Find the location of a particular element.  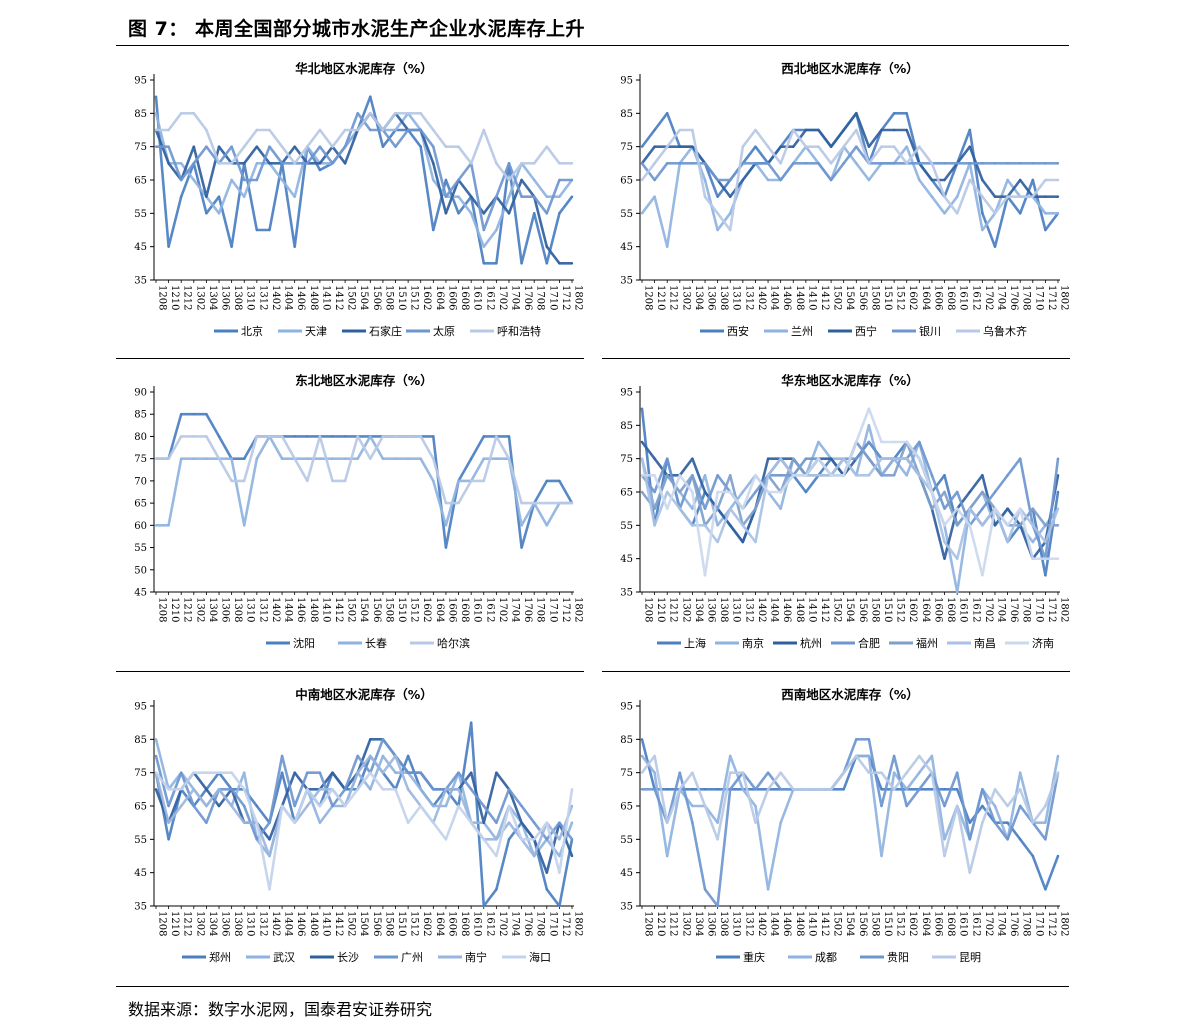

legend-item: 成都 is located at coordinates (812, 957).